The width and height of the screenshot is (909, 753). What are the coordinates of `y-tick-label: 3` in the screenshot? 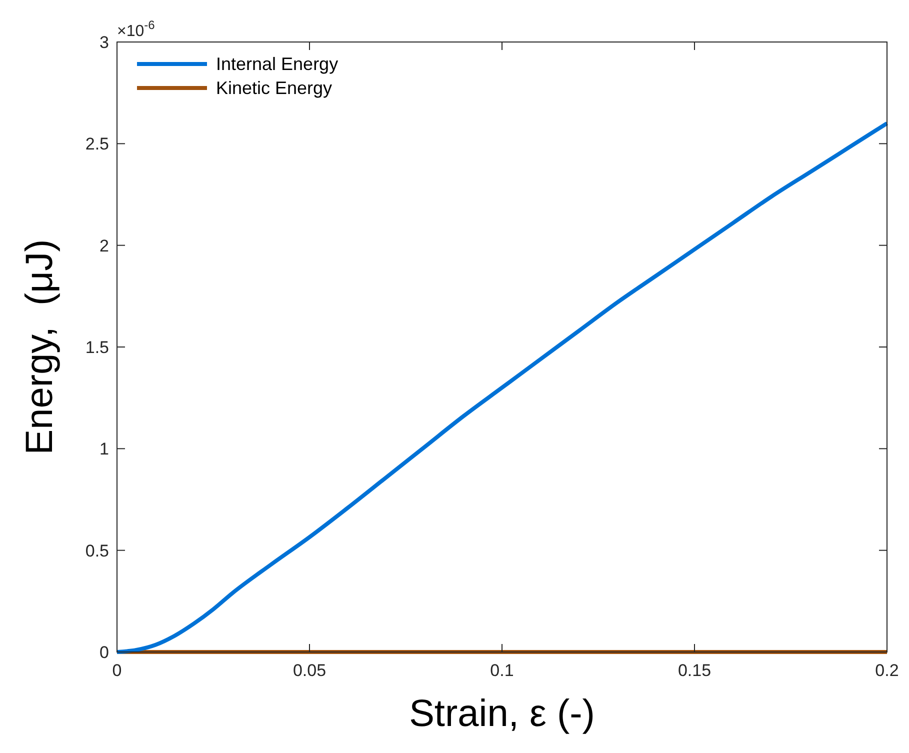 It's located at (104, 42).